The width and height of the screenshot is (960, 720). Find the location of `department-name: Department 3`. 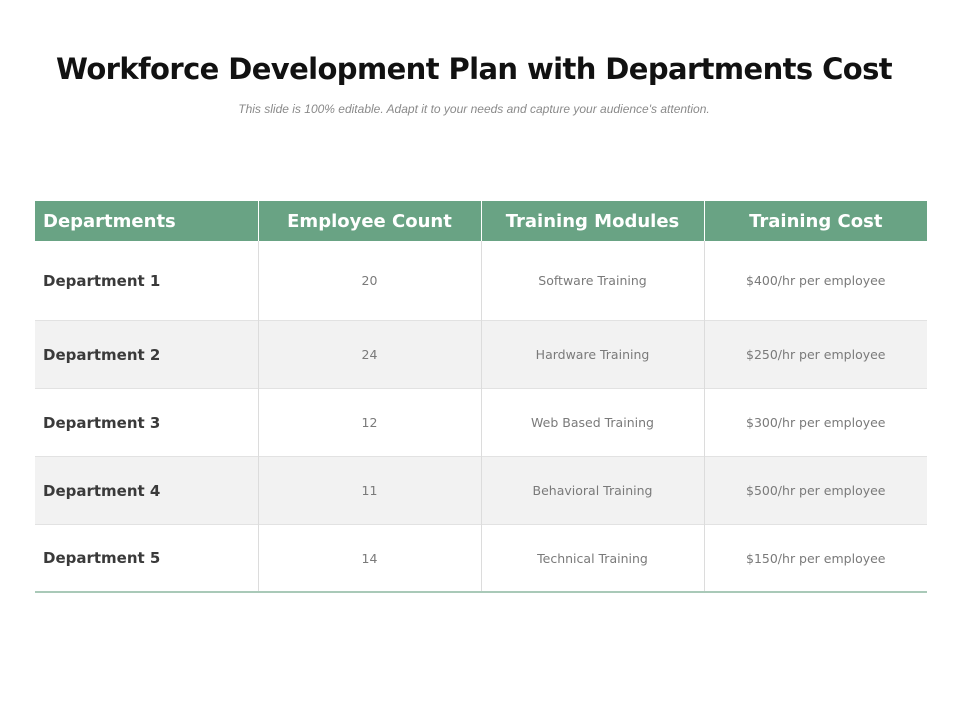

department-name: Department 3 is located at coordinates (147, 422).